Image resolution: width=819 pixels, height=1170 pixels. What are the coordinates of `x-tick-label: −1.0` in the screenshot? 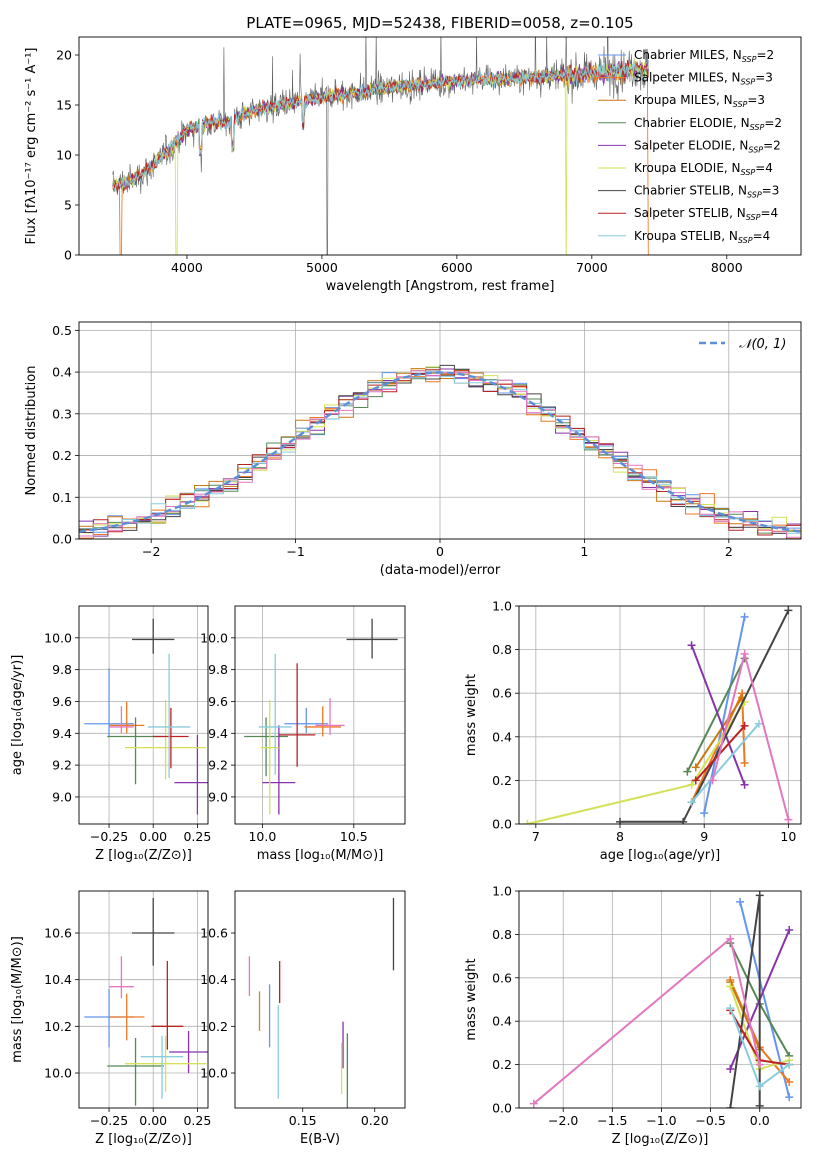 It's located at (661, 1120).